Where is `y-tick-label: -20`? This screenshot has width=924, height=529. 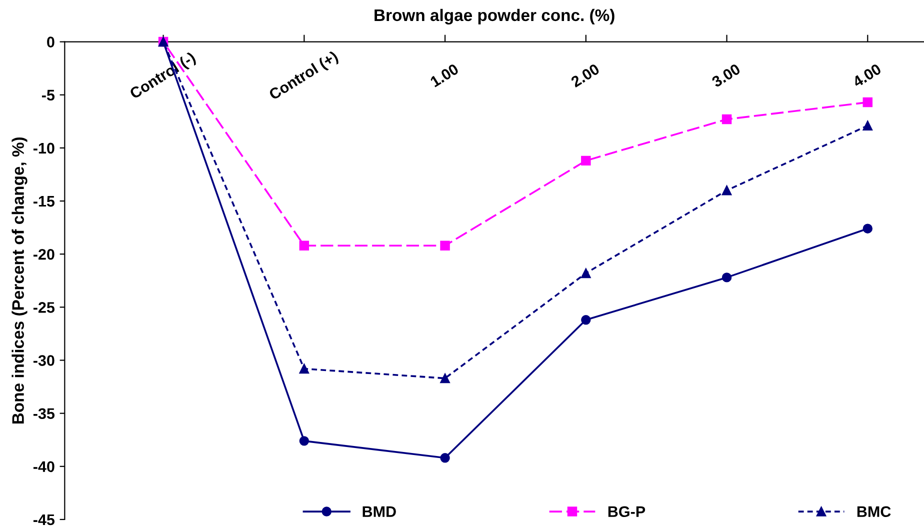 y-tick-label: -20 is located at coordinates (43, 254).